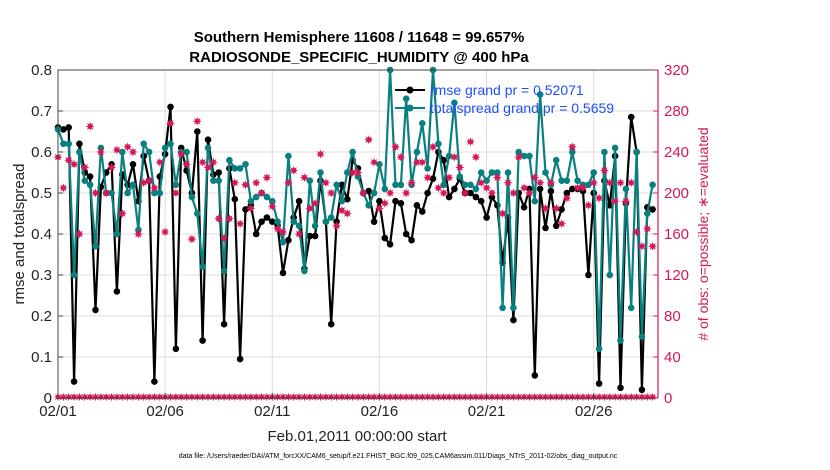  Describe the element at coordinates (672, 316) in the screenshot. I see `y-right-tick-label: 80` at that location.